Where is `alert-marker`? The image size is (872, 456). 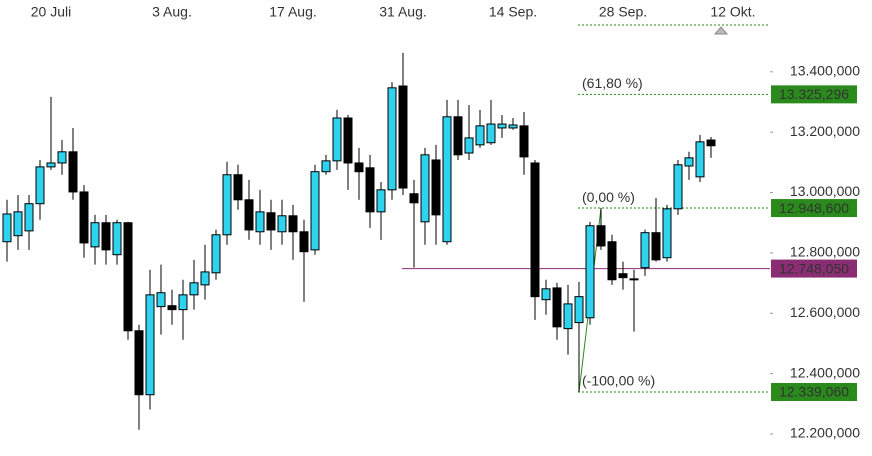
alert-marker is located at coordinates (721, 30).